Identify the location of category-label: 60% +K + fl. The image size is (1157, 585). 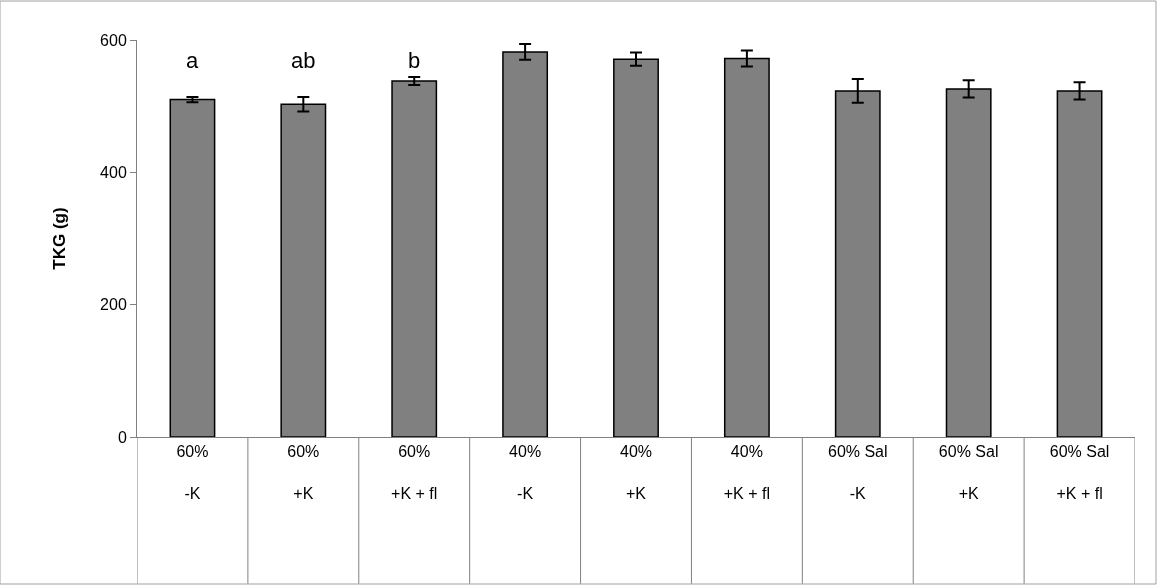
(414, 472).